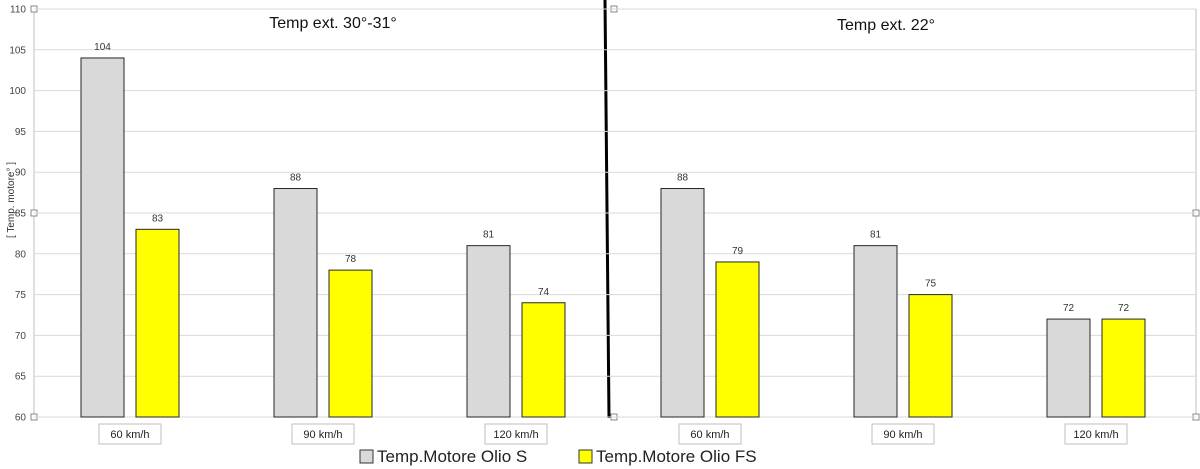  I want to click on data-label: 75, so click(931, 284).